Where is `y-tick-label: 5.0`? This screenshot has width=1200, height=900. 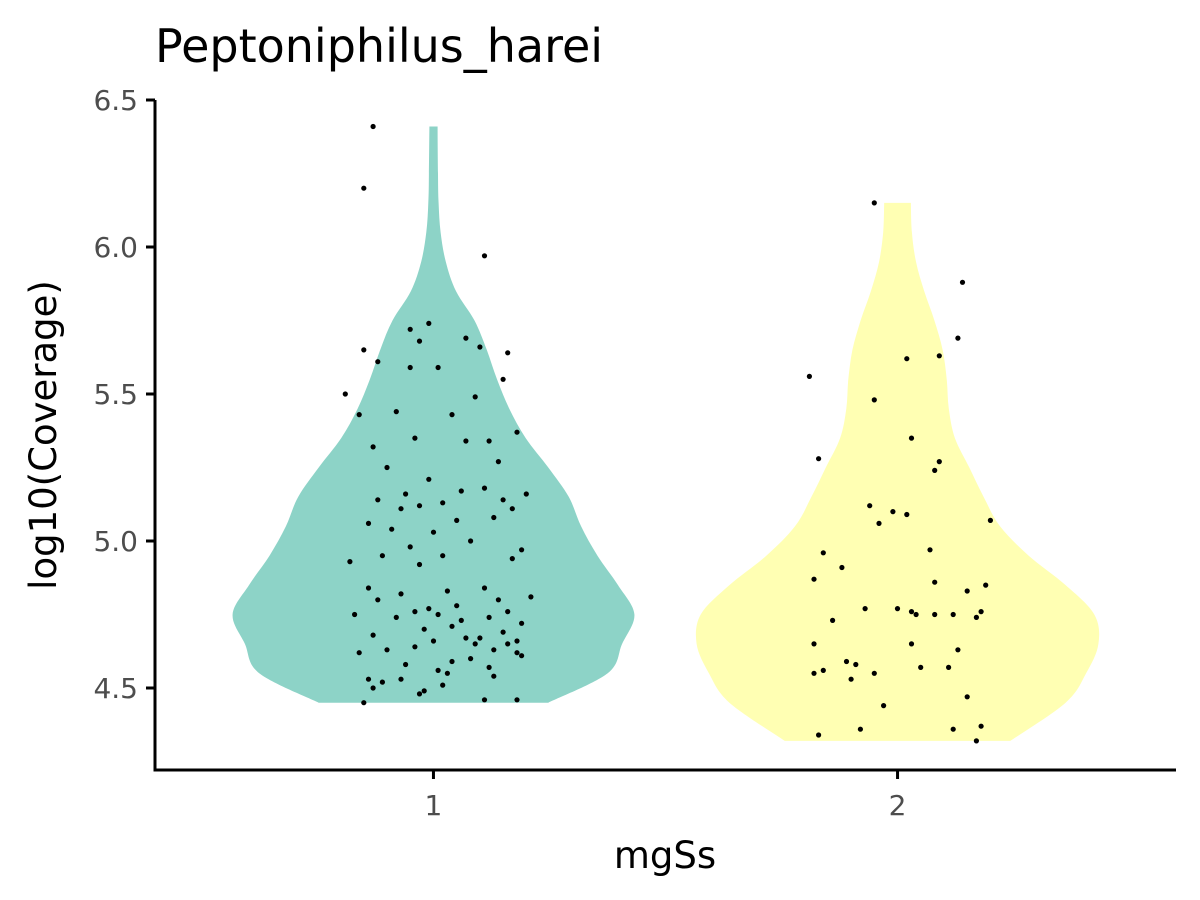 y-tick-label: 5.0 is located at coordinates (115, 541).